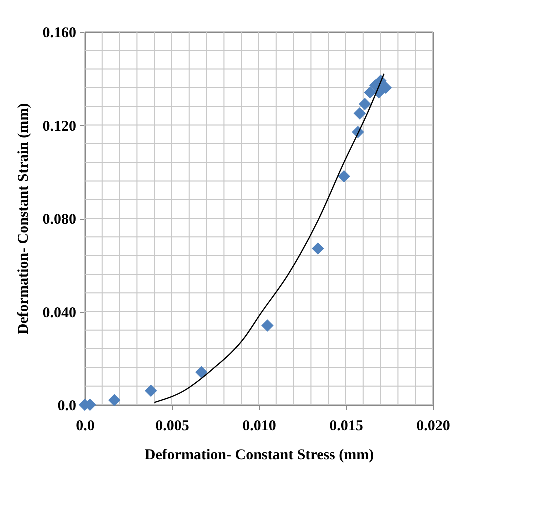 This screenshot has height=508, width=547. I want to click on x-tick-label: 0.010, so click(259, 426).